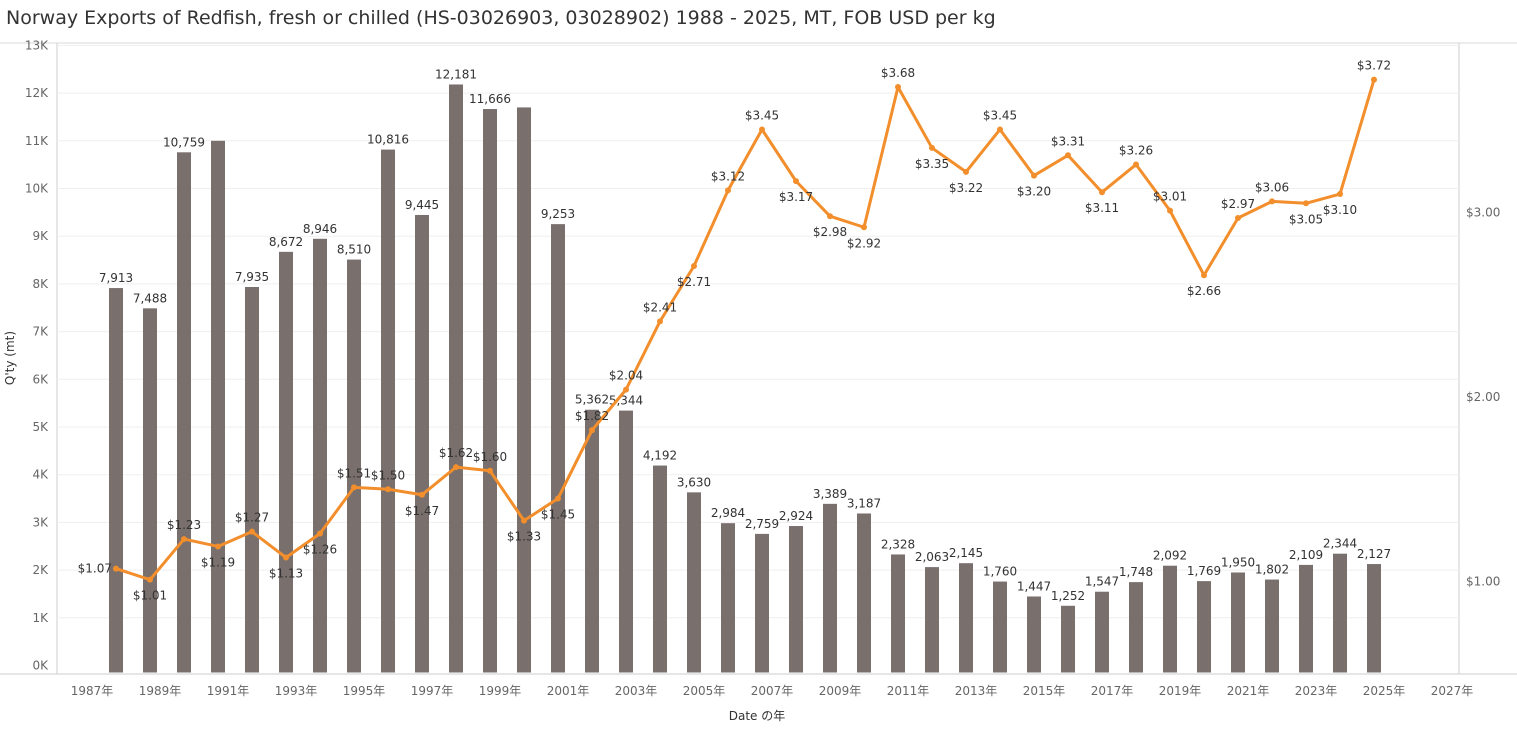 The width and height of the screenshot is (1517, 732). Describe the element at coordinates (388, 475) in the screenshot. I see `price-label: $1.50` at that location.